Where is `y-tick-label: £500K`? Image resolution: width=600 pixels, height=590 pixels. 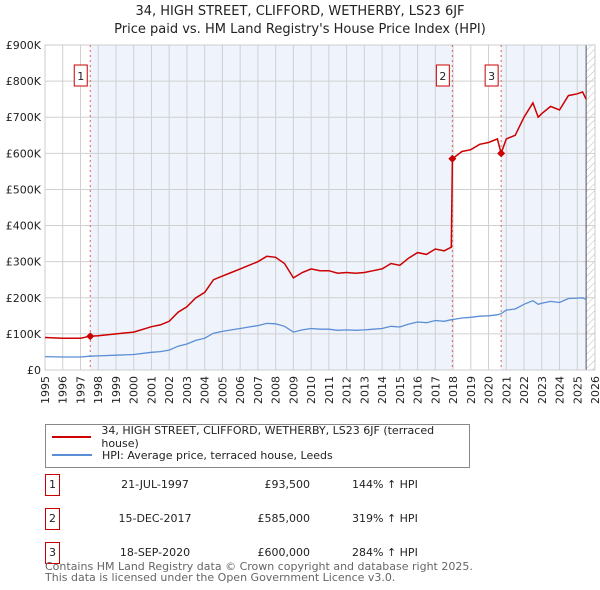
y-tick-label: £500K is located at coordinates (24, 189).